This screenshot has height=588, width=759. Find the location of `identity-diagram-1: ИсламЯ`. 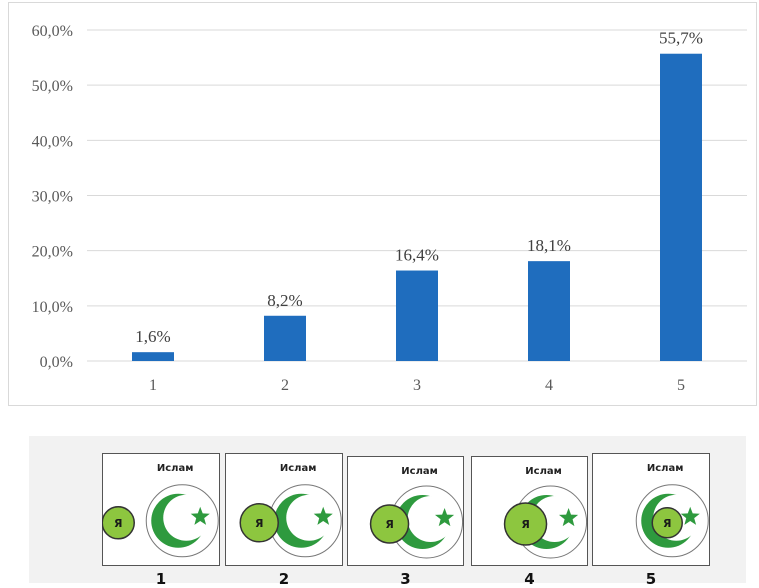

identity-diagram-1: ИсламЯ is located at coordinates (161, 509).